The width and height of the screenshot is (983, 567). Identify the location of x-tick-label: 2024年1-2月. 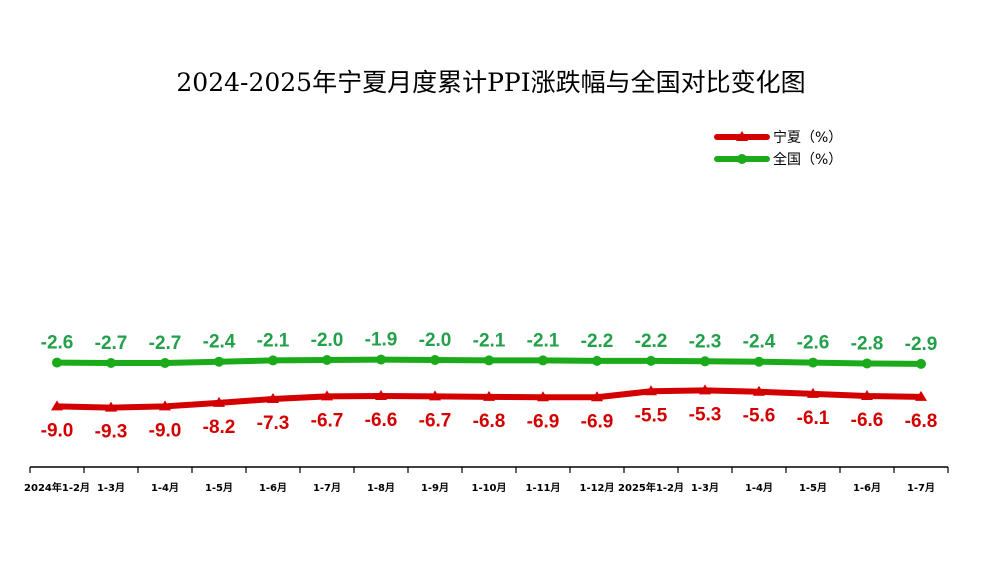
(57, 487).